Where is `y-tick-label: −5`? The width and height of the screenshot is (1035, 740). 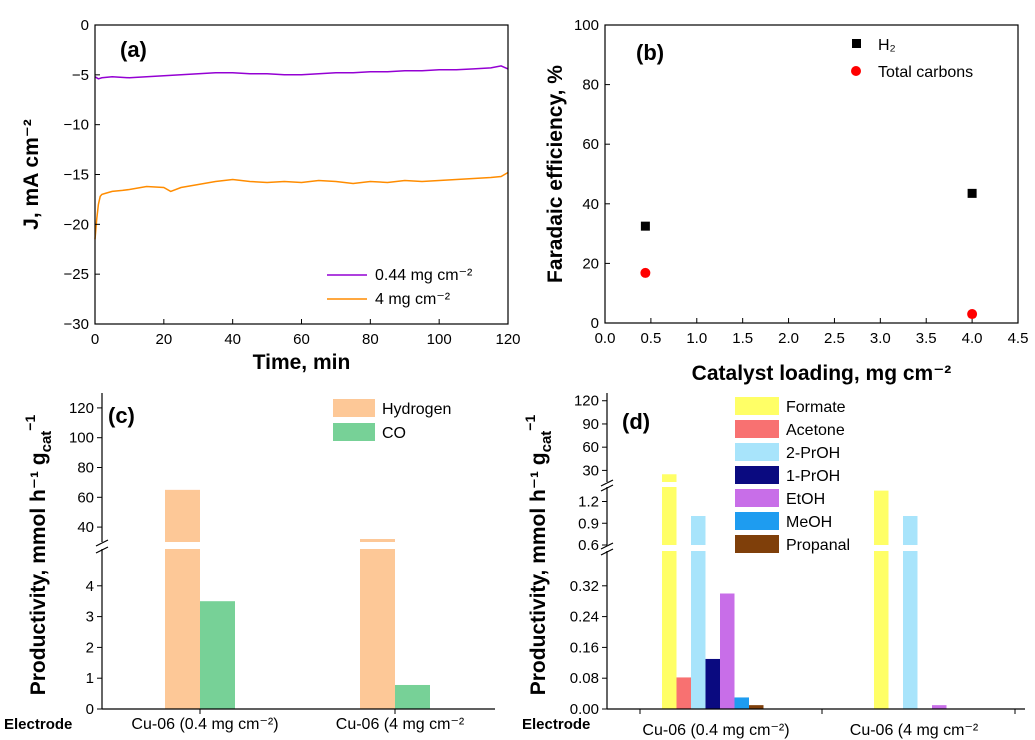
y-tick-label: −5 is located at coordinates (80, 75).